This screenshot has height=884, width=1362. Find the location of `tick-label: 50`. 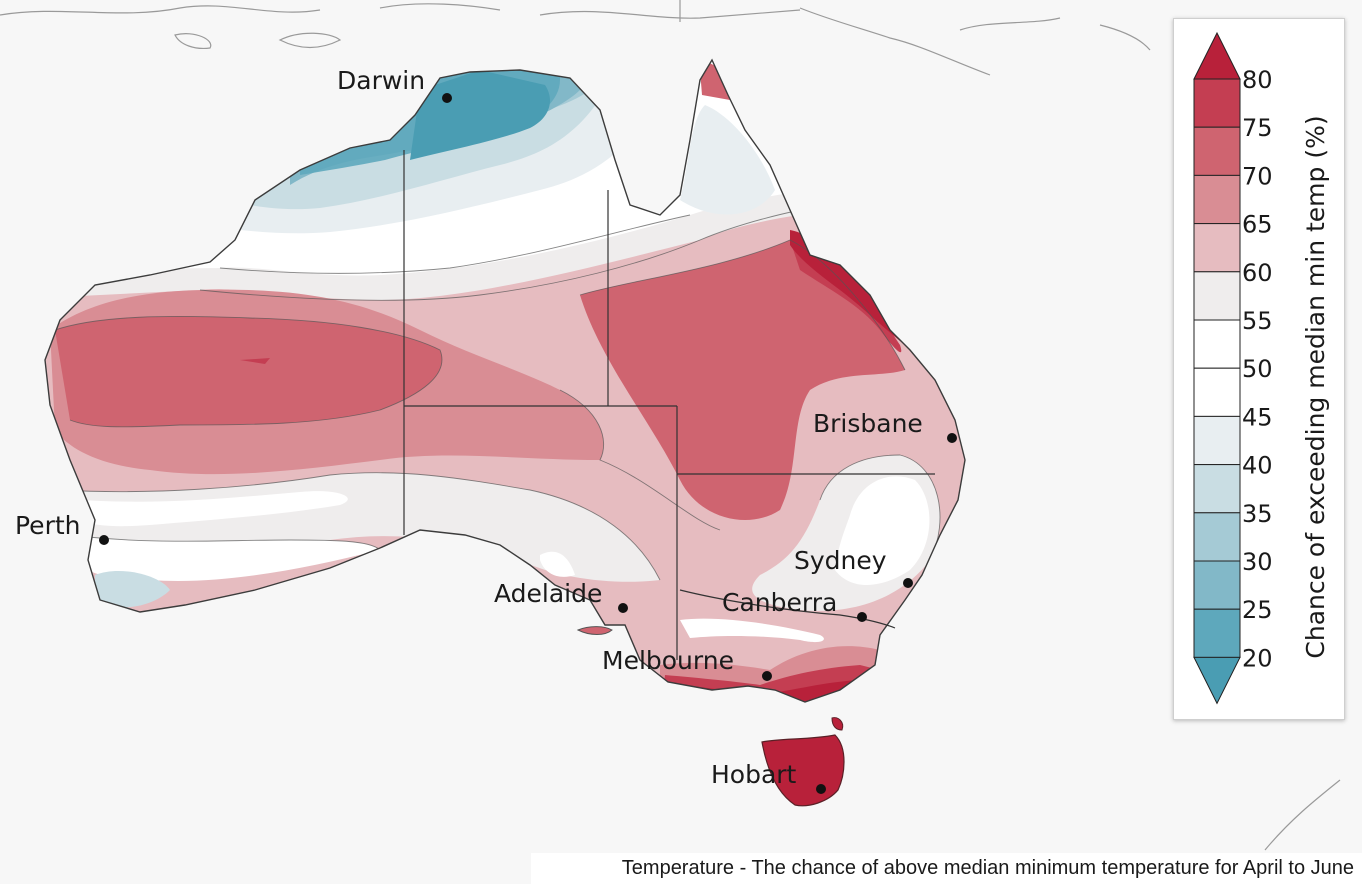

tick-label: 50 is located at coordinates (1257, 369).